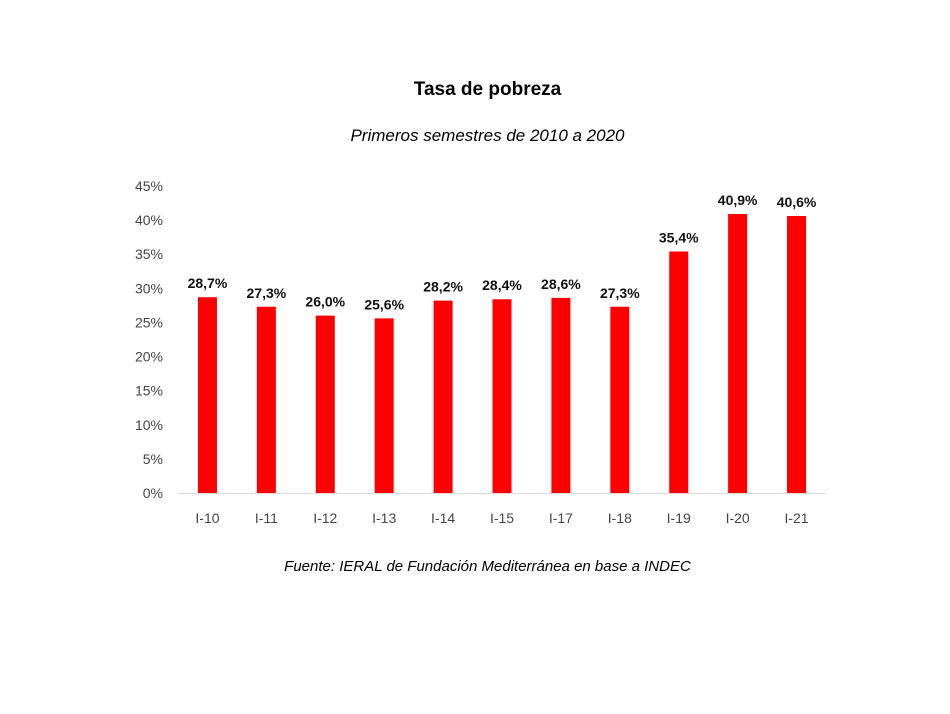 This screenshot has width=950, height=714. I want to click on chart-title: Tasa de pobreza, so click(487, 89).